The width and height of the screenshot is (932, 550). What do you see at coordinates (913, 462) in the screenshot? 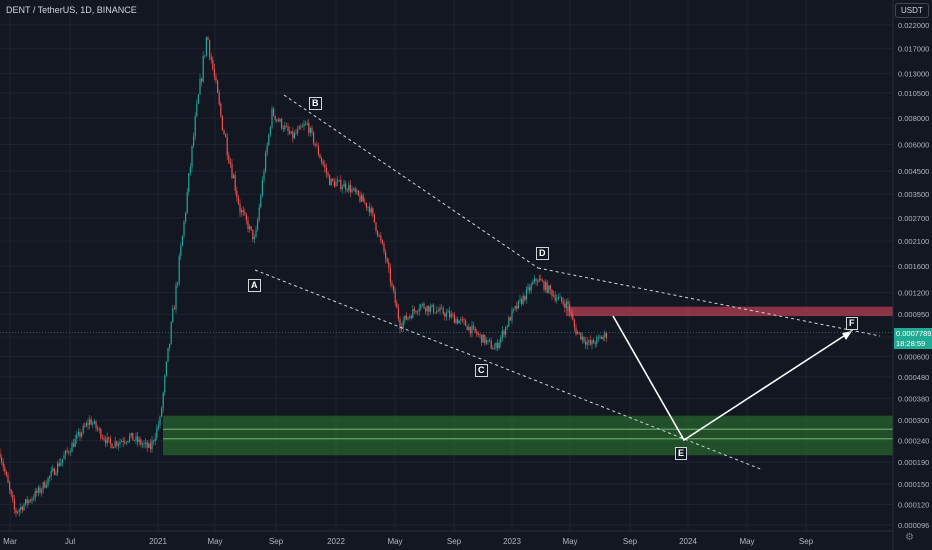
I see `y-tick-label: 0.000190` at bounding box center [913, 462].